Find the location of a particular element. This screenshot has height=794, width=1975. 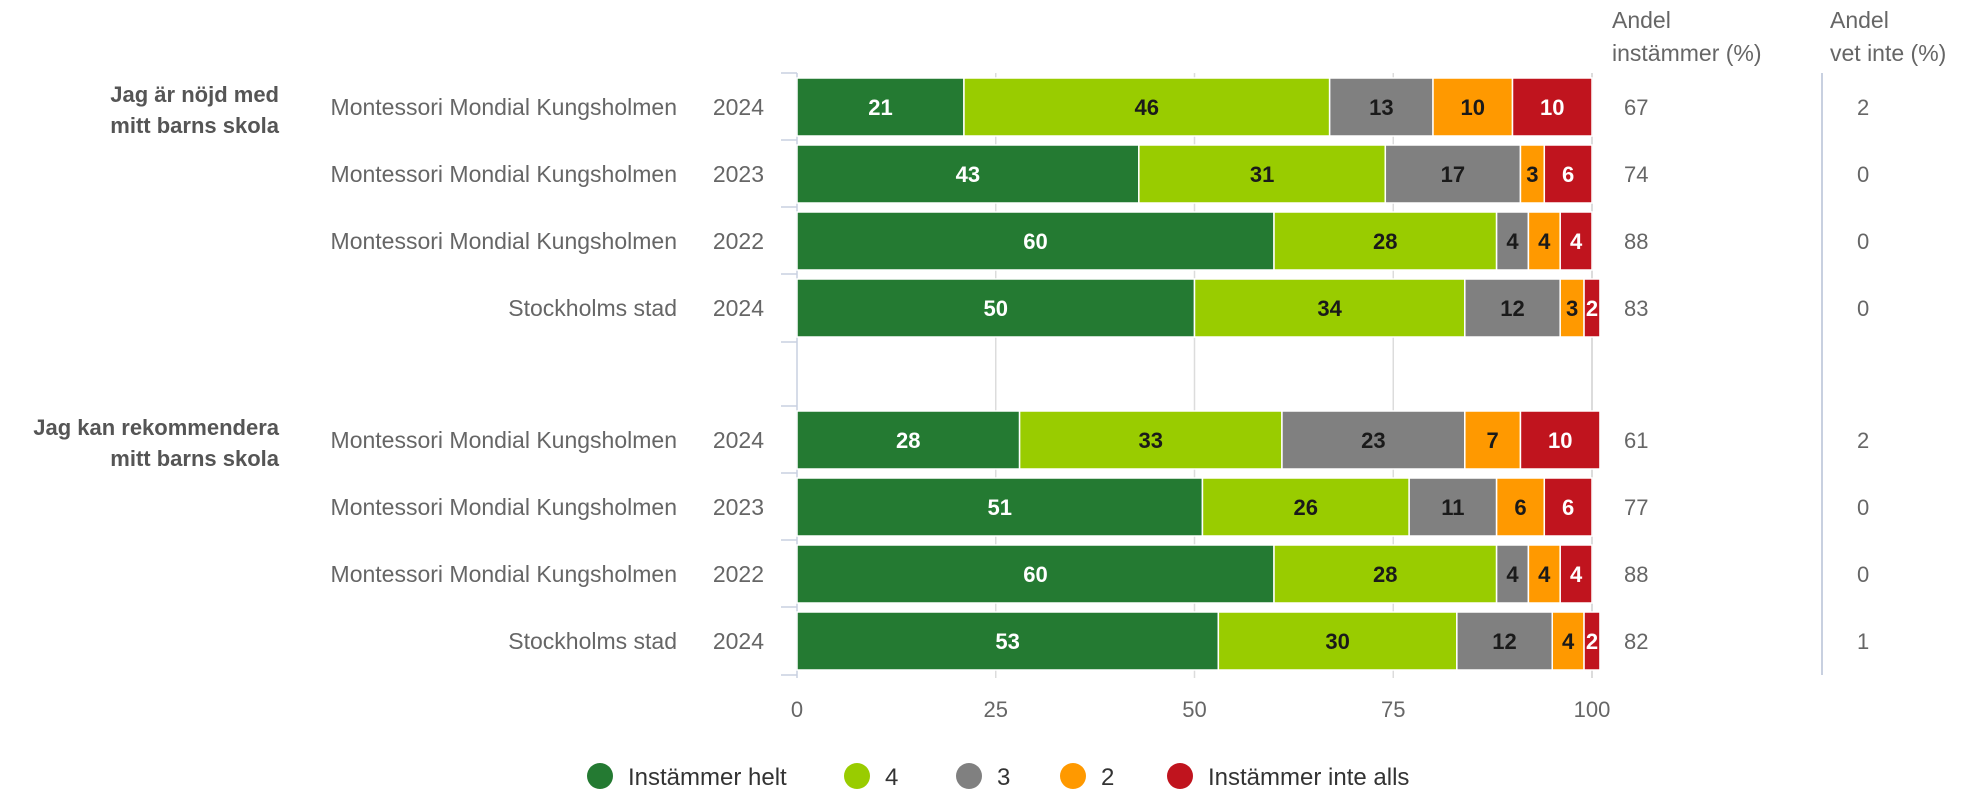

agree-value: 67 is located at coordinates (1636, 107).